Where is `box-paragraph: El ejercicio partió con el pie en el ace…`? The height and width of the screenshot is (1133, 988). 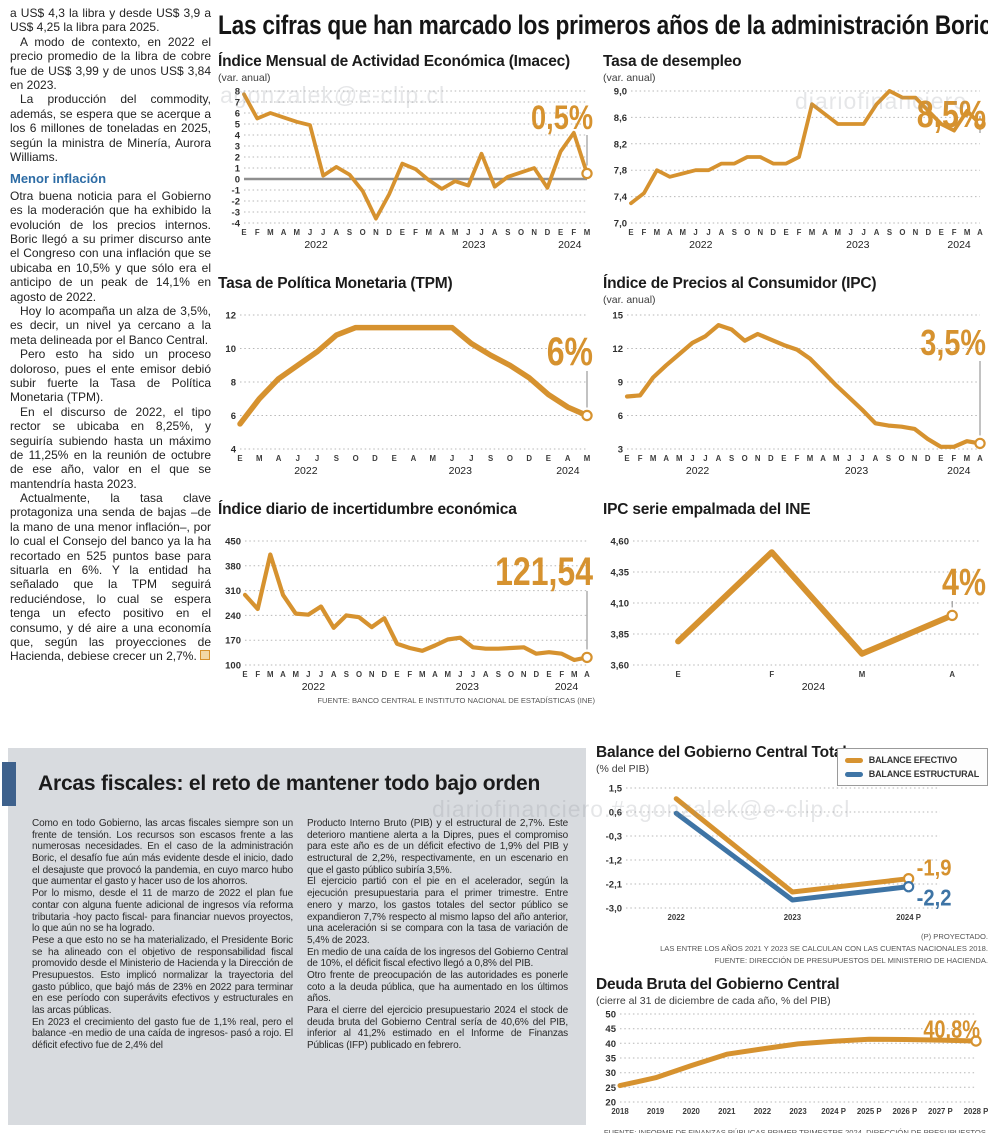 box-paragraph: El ejercicio partió con el pie en el ace… is located at coordinates (437, 911).